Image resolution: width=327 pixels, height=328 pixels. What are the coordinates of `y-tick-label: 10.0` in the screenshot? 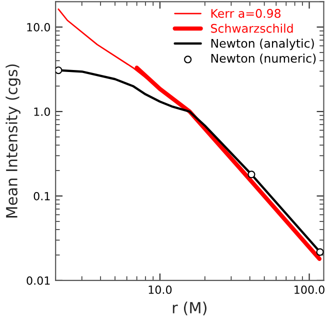 It's located at (38, 27).